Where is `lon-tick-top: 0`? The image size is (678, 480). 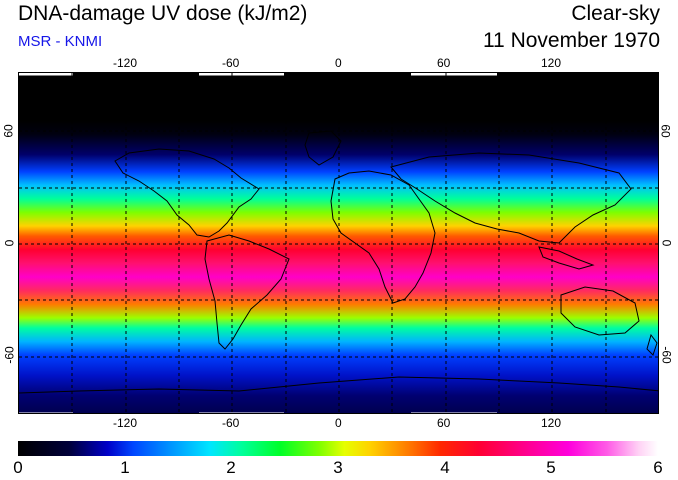 lon-tick-top: 0 is located at coordinates (338, 63).